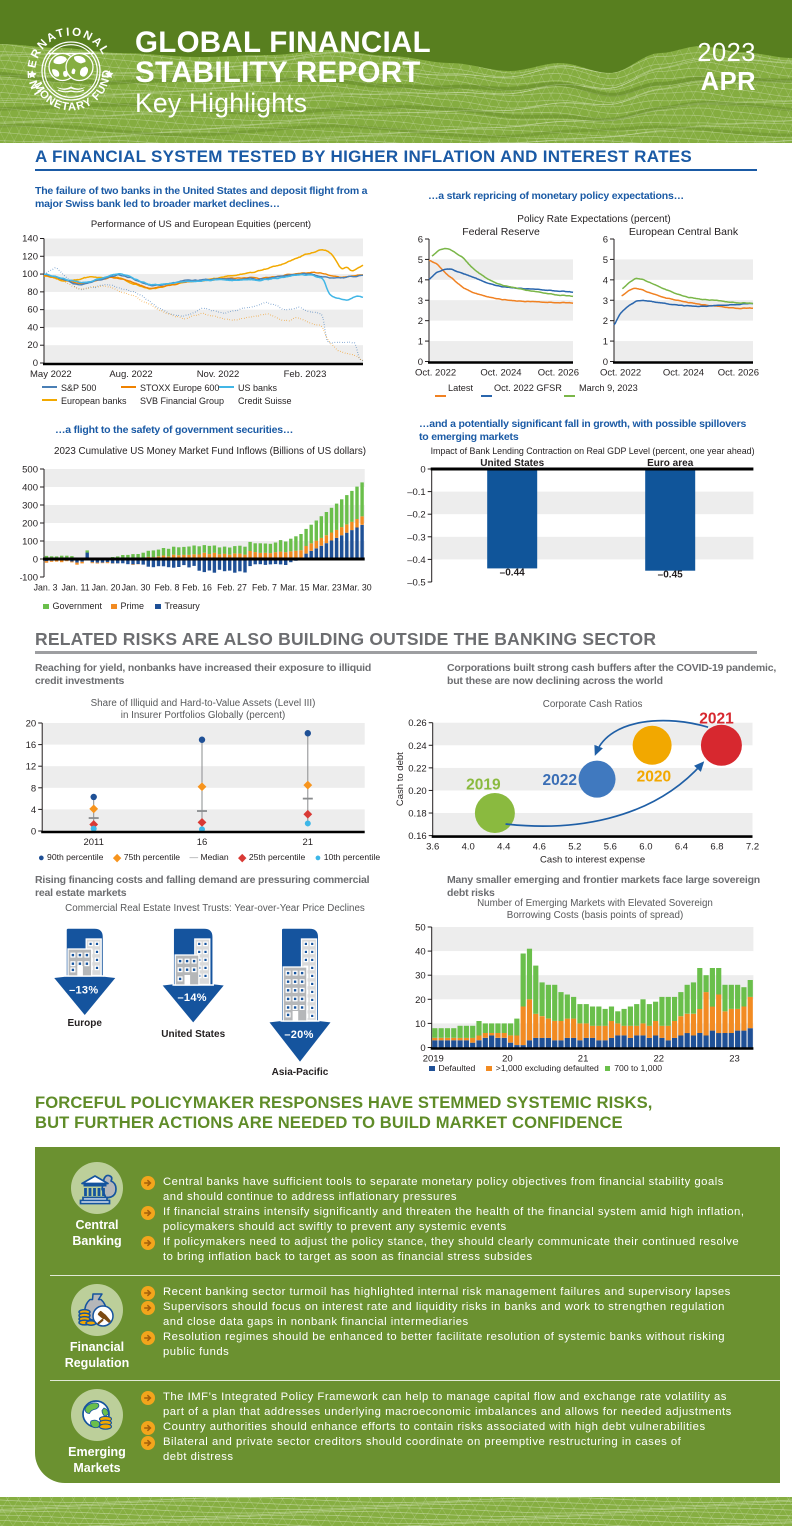 The image size is (792, 1526). What do you see at coordinates (30, 239) in the screenshot?
I see `svg-text: 140` at bounding box center [30, 239].